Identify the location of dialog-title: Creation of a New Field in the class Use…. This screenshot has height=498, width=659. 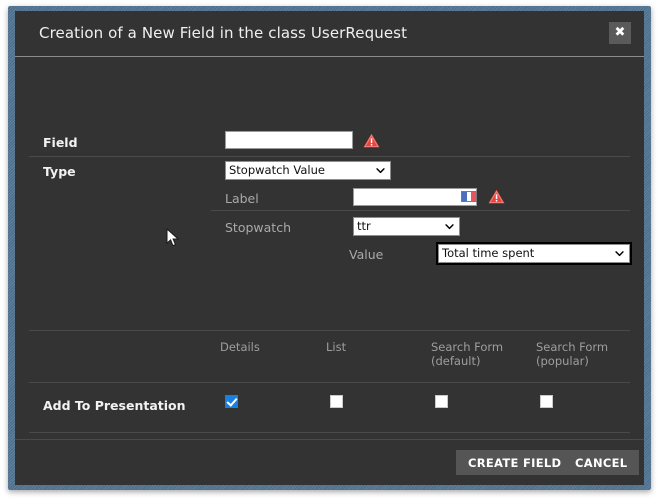
(223, 33).